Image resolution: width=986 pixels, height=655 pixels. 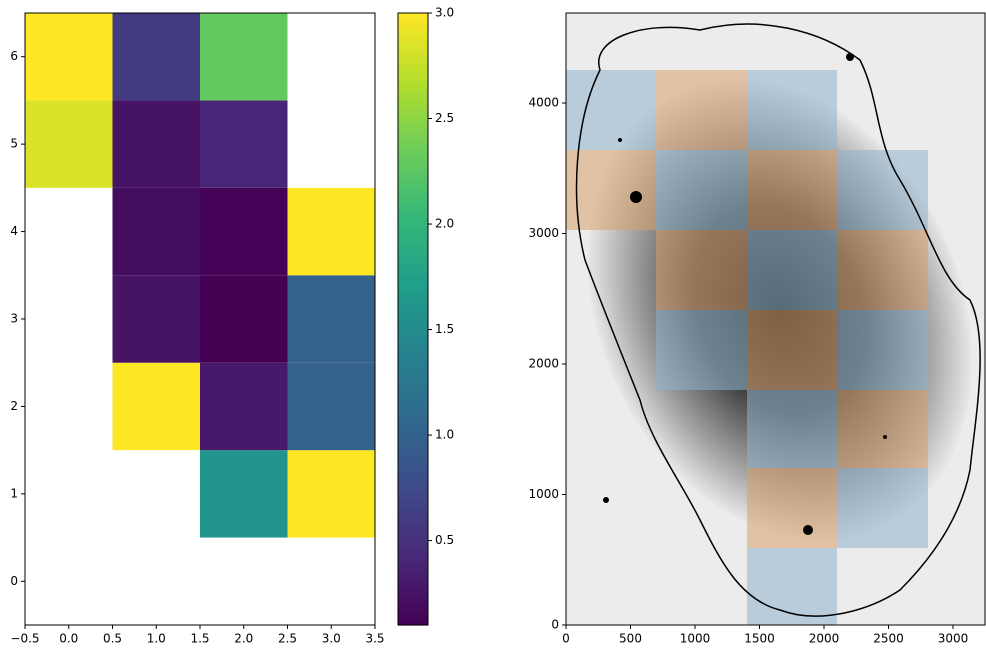 I want to click on x-tick-label: 1.5, so click(x=199, y=639).